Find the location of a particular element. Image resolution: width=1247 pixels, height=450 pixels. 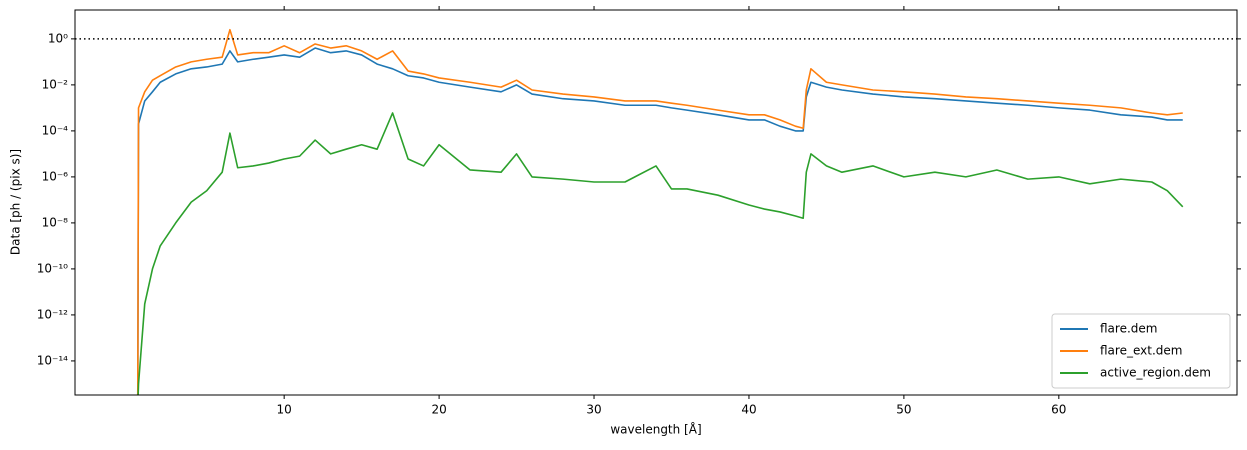

legend-label: flare_ext.dem is located at coordinates (1141, 351).